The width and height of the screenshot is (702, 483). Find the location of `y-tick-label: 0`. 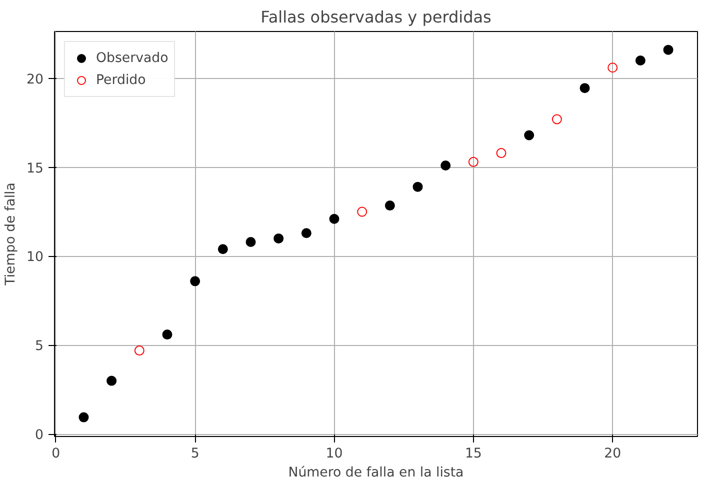

y-tick-label: 0 is located at coordinates (39, 436).